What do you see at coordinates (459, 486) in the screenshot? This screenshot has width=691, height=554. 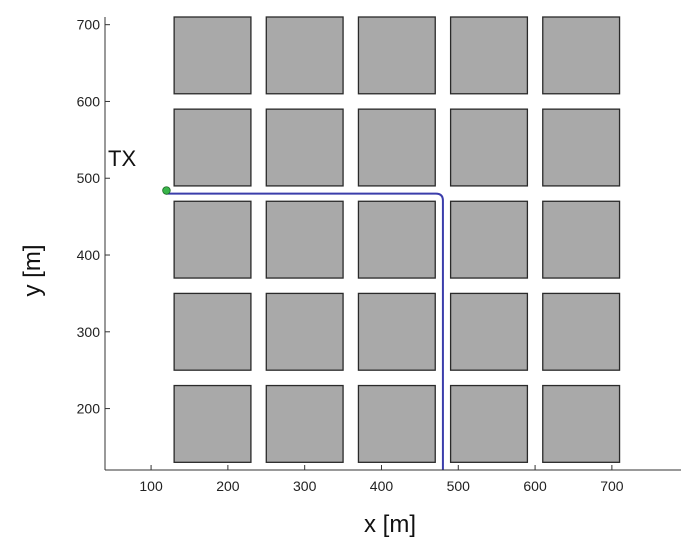 I see `x-tick-label: 500` at bounding box center [459, 486].